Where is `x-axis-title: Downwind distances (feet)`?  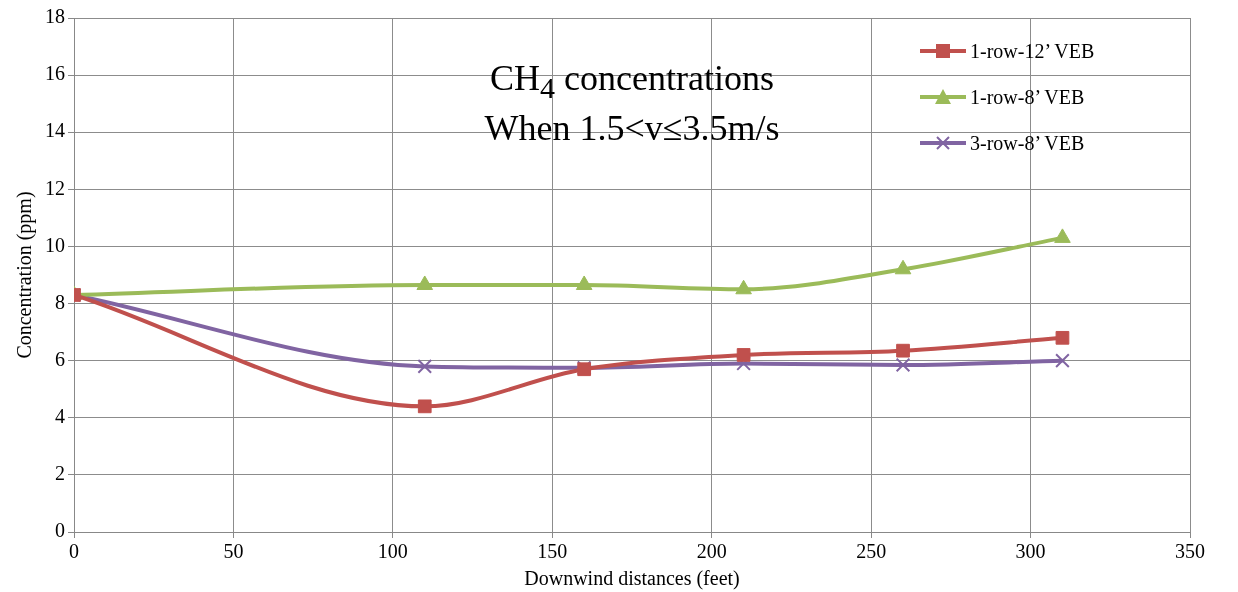
x-axis-title: Downwind distances (feet) is located at coordinates (632, 579).